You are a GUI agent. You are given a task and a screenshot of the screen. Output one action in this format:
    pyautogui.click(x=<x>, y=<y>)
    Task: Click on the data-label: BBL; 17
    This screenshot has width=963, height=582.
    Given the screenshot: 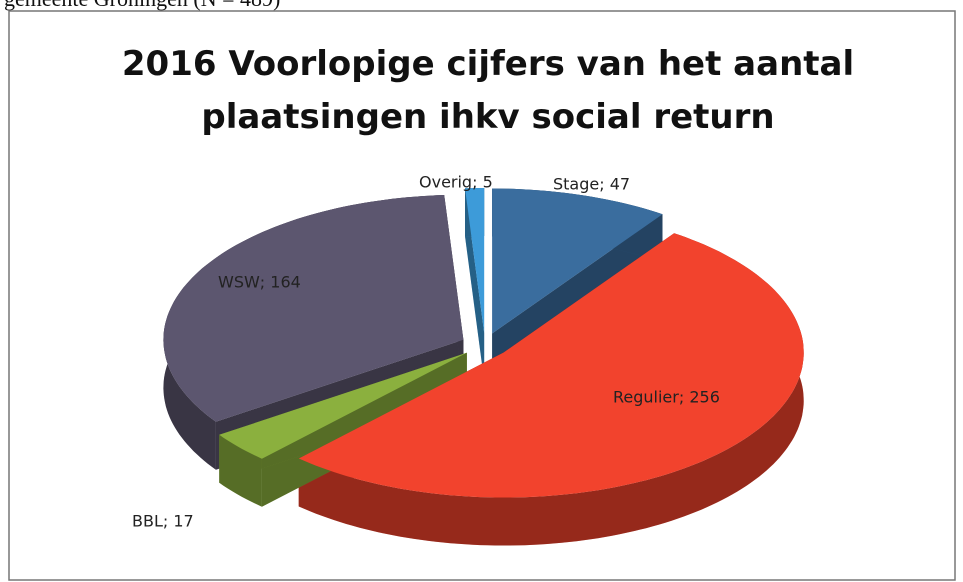 What is the action you would take?
    pyautogui.click(x=163, y=521)
    